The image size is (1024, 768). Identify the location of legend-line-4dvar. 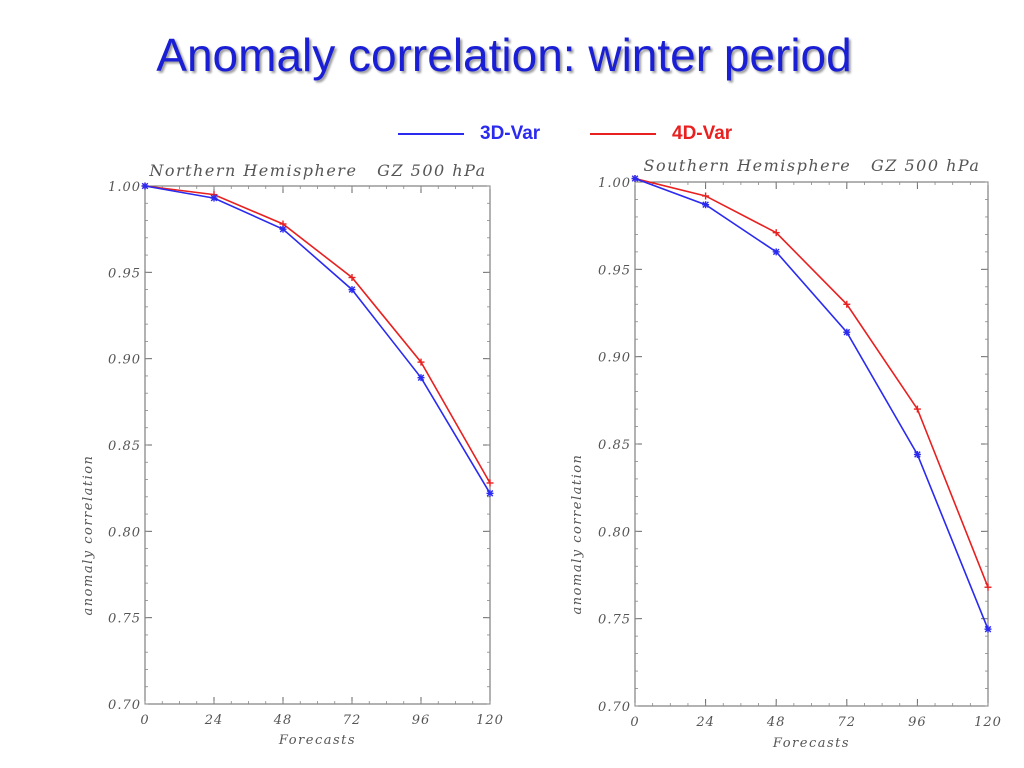
(623, 134).